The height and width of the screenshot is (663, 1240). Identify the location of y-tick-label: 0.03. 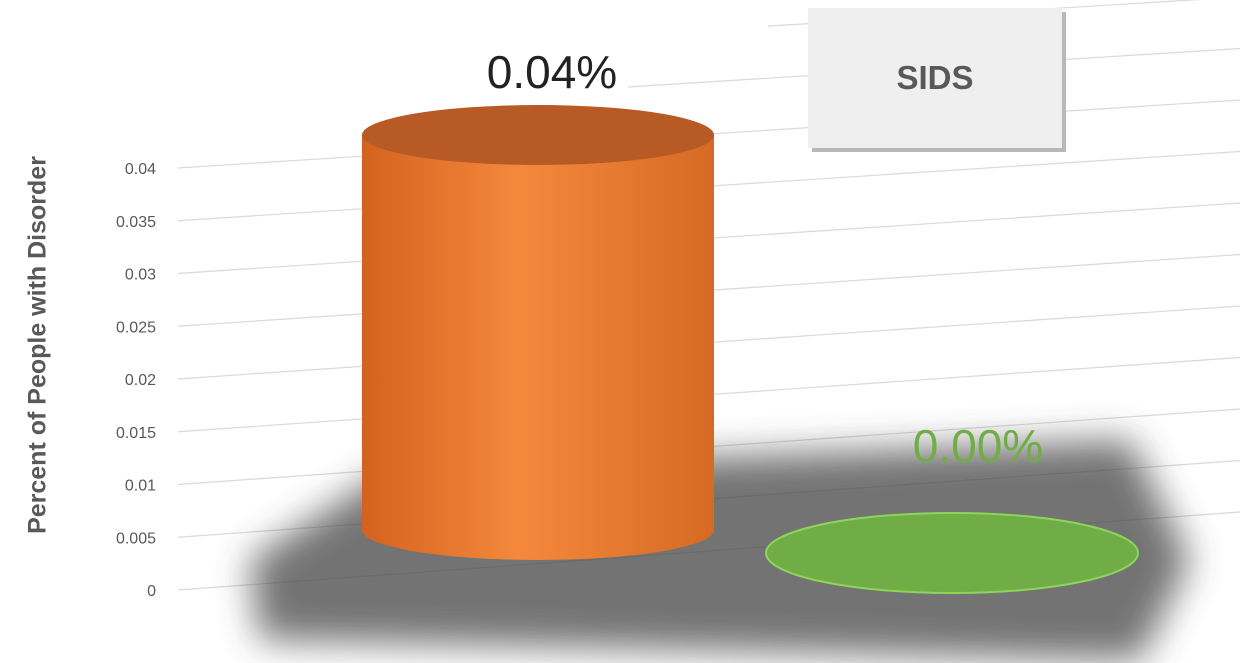
(140, 275).